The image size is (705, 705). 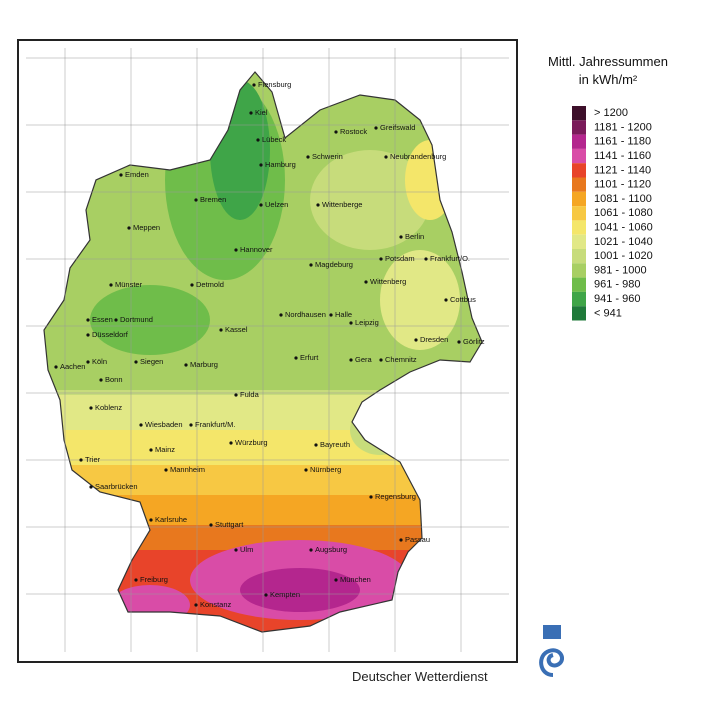 I want to click on city-label: Marburg, so click(x=204, y=364).